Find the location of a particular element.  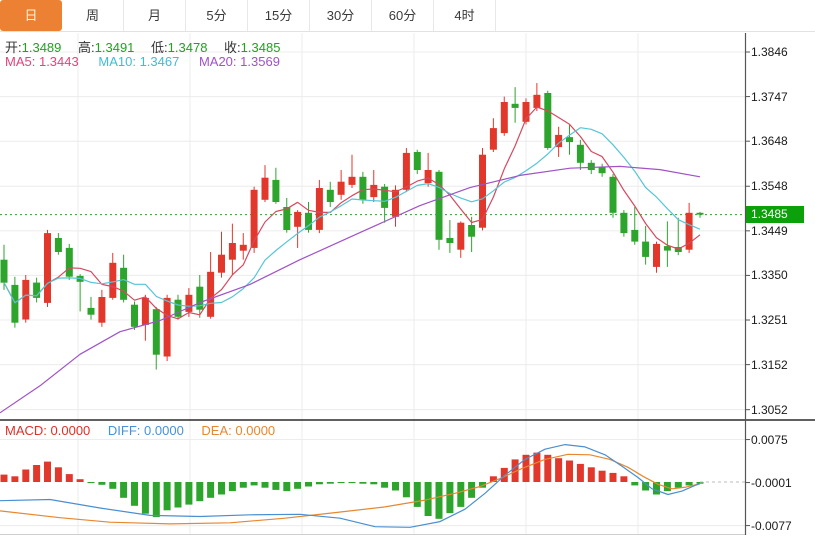

tab-60min: 60分 is located at coordinates (403, 15).